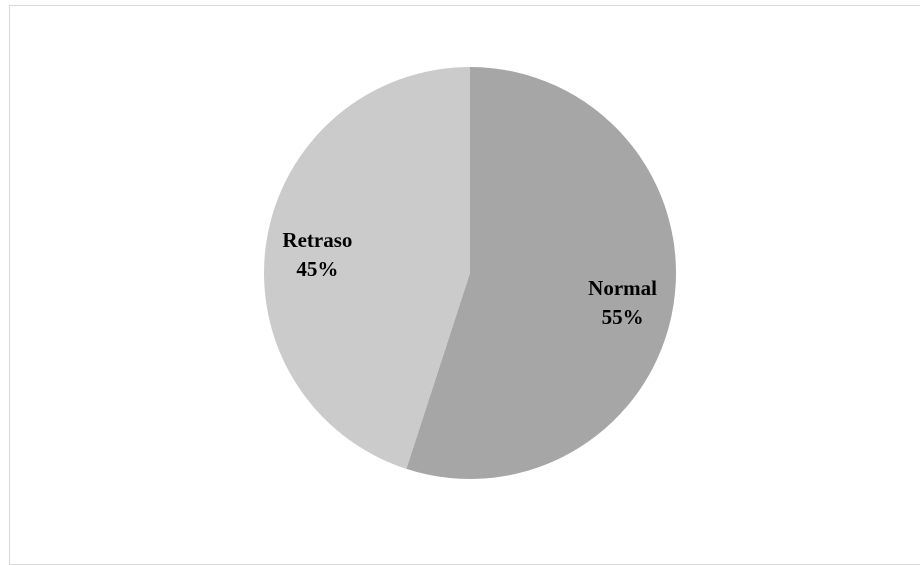  Describe the element at coordinates (622, 302) in the screenshot. I see `pie-label-normal: Normal 55%` at that location.